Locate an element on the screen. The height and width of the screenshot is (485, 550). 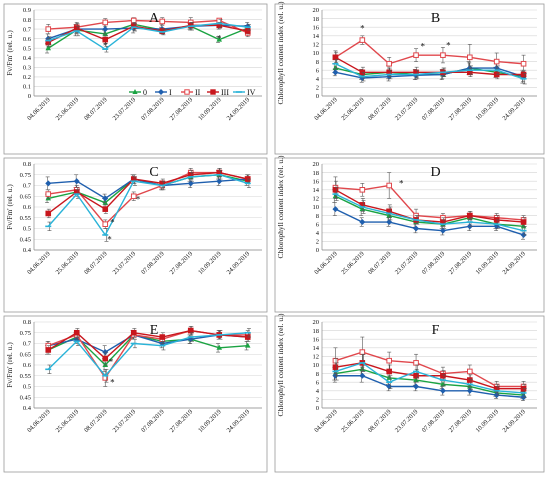
x-tick-label: 10.09.2019 is located at coordinates (487, 421).